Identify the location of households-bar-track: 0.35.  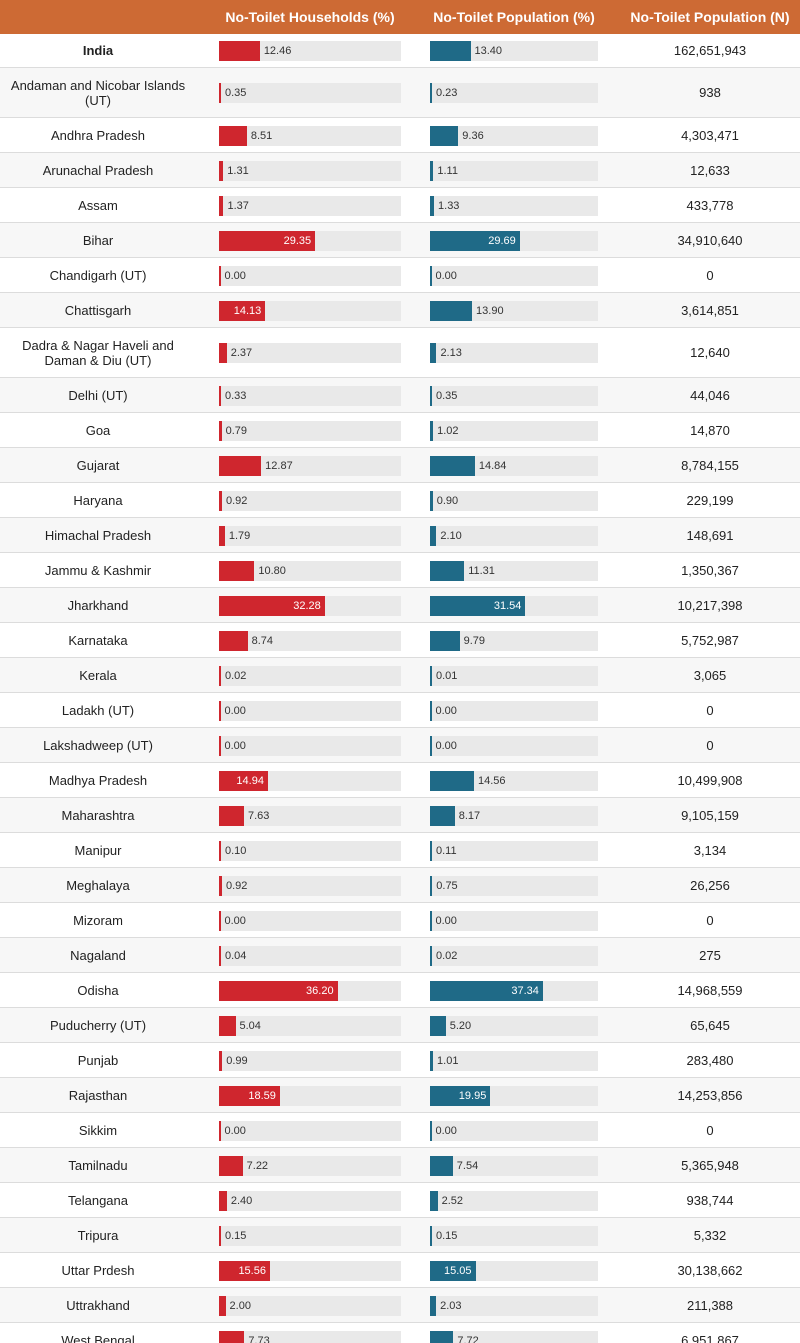
(310, 93).